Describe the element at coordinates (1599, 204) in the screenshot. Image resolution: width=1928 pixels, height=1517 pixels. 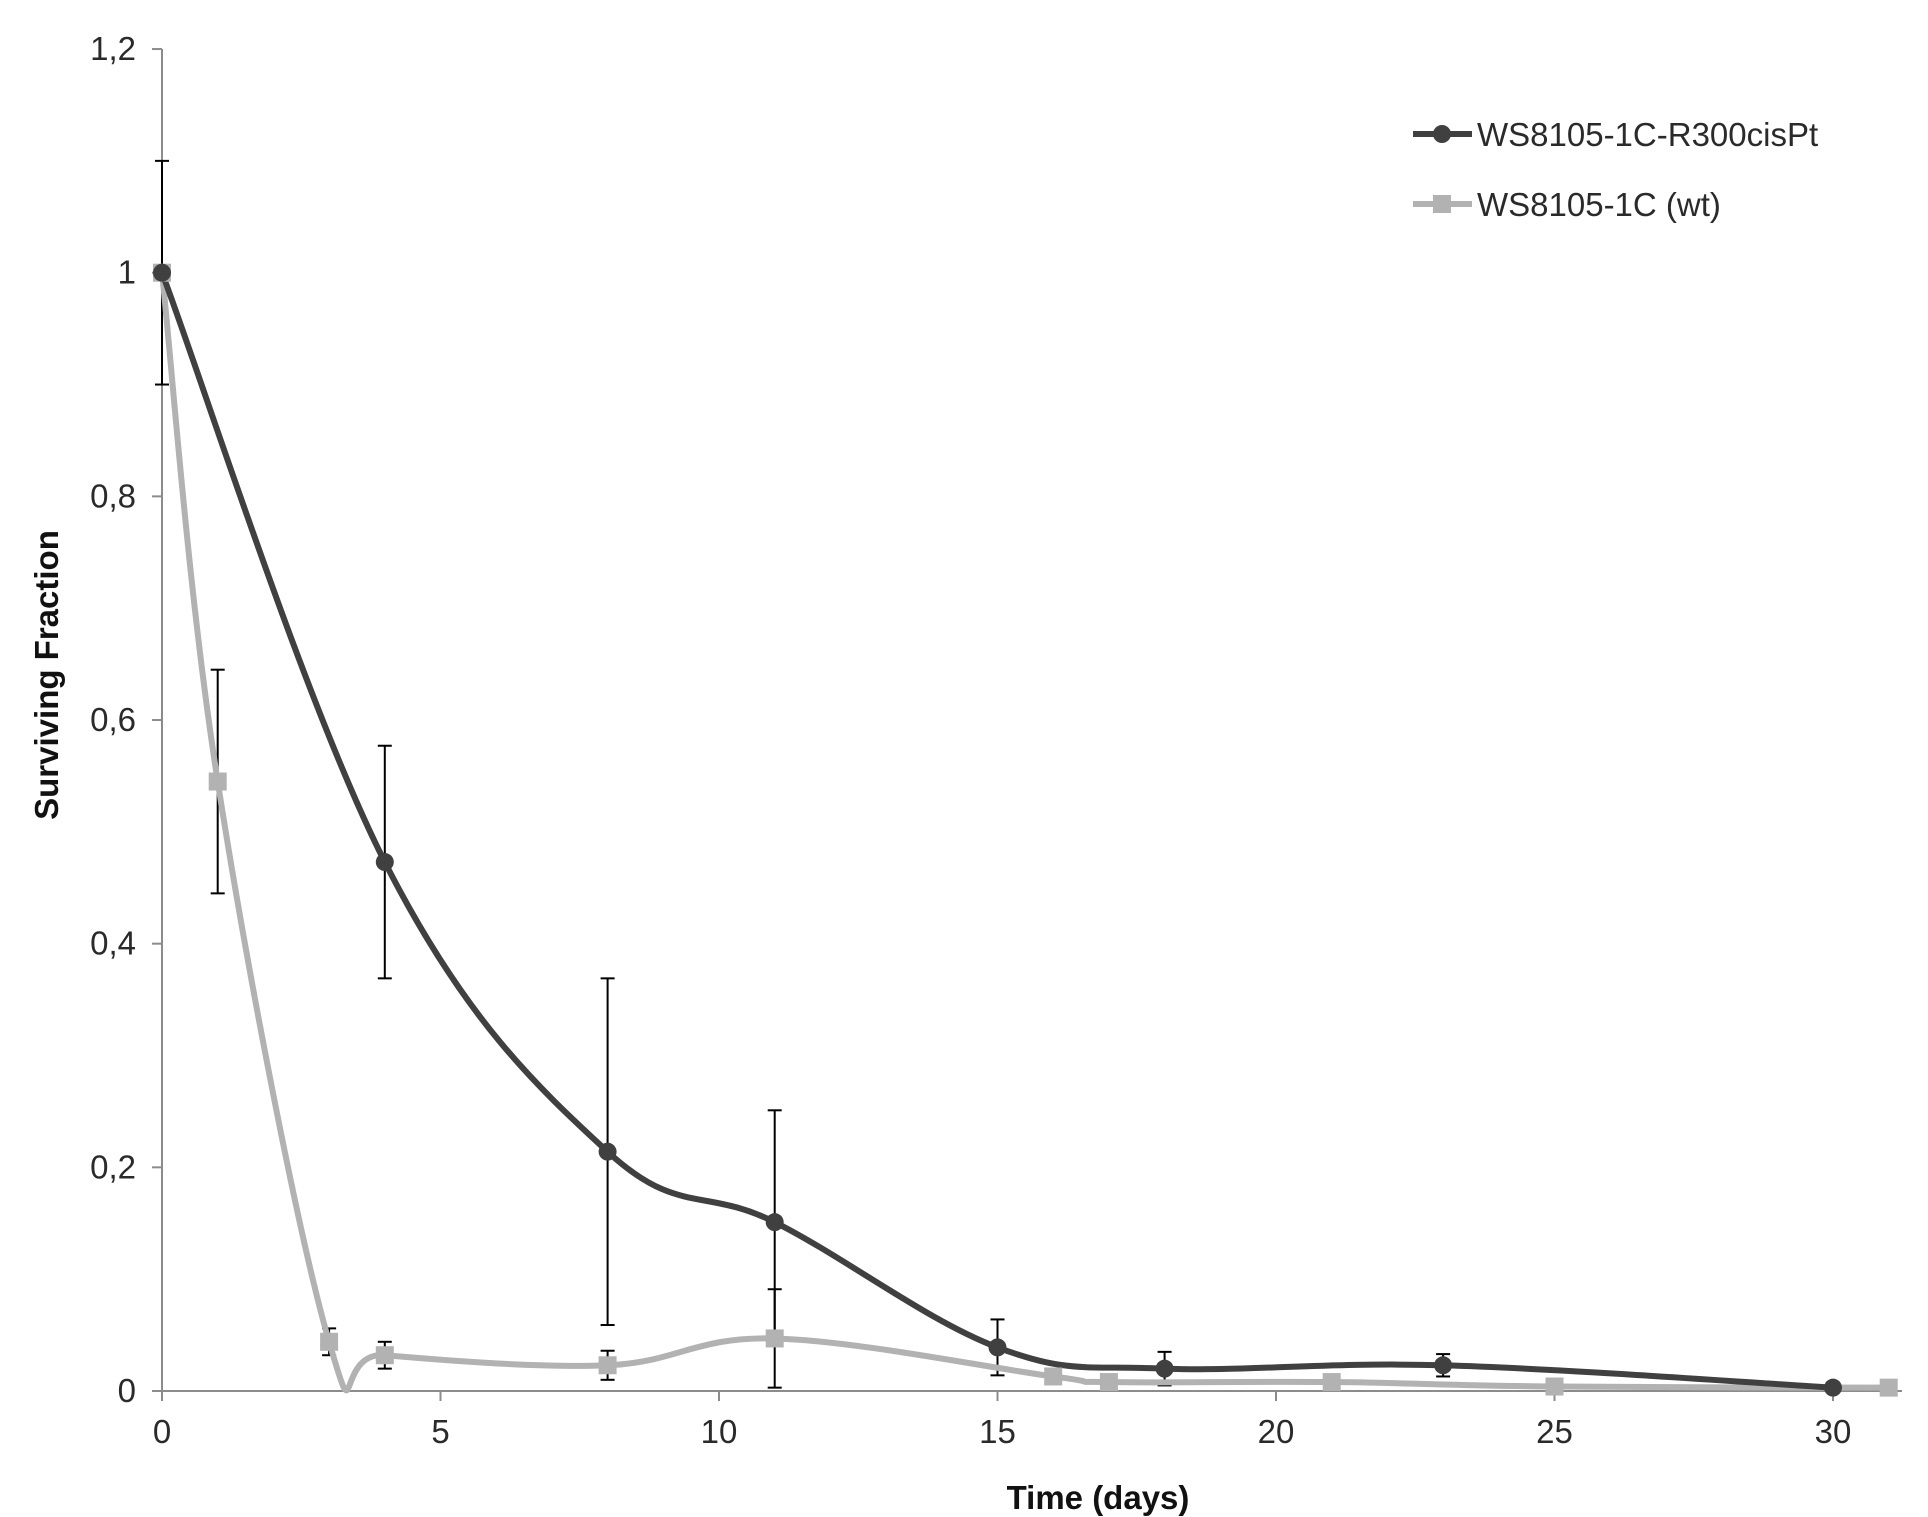
I see `legend-label: WS8105-1C (wt)` at that location.